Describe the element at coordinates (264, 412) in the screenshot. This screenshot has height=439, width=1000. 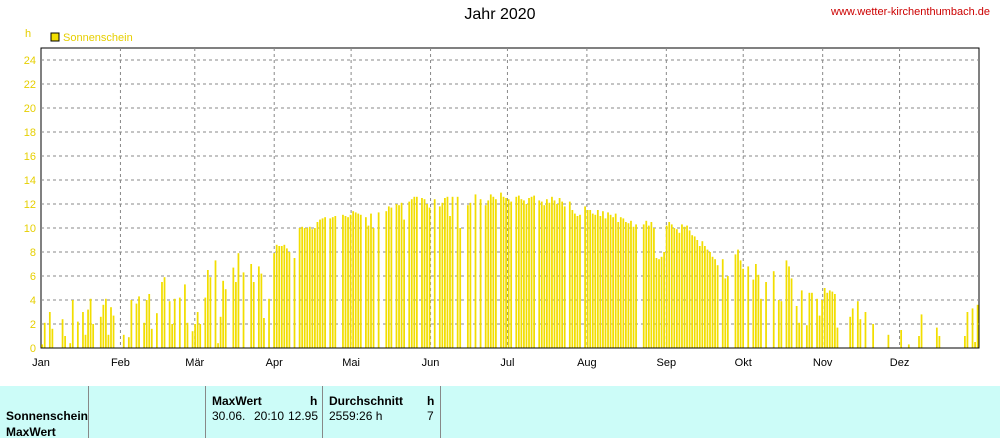
I see `max-column: MaxWert h 30.06. 20:10 12.95` at that location.